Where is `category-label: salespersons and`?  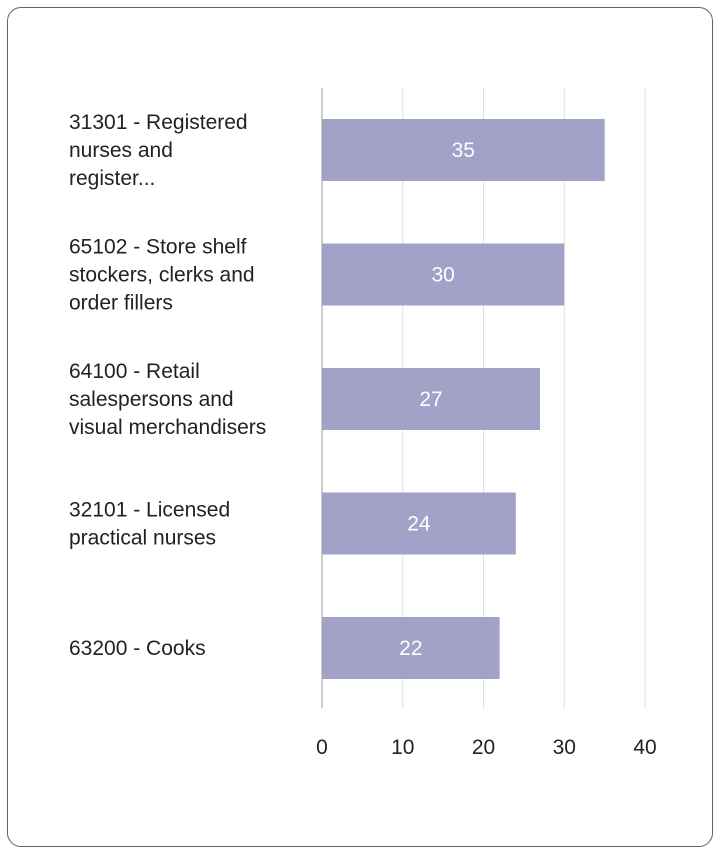 category-label: salespersons and is located at coordinates (151, 399).